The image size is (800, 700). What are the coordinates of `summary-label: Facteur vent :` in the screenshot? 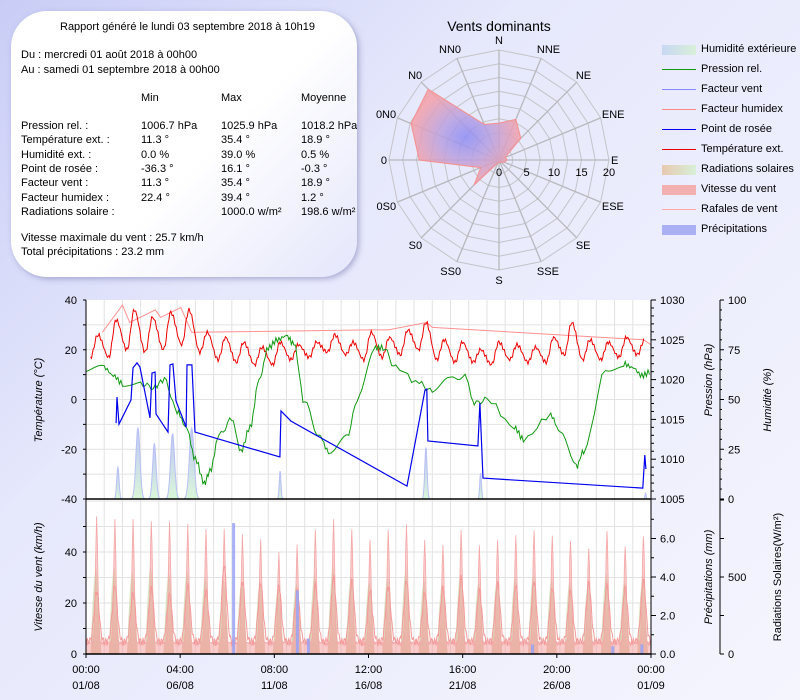 It's located at (55, 183).